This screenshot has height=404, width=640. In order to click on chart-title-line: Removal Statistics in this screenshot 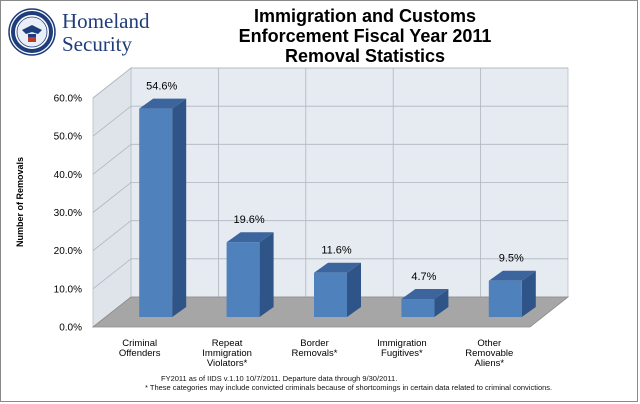, I will do `click(365, 56)`.